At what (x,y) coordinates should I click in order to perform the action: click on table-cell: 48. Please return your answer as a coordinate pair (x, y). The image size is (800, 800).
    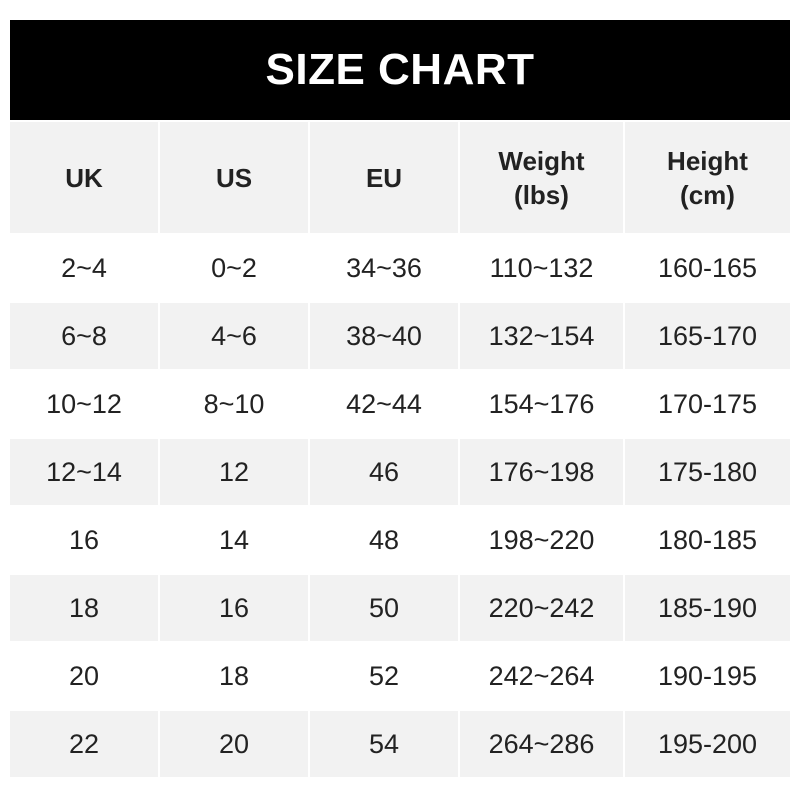
    Looking at the image, I should click on (384, 540).